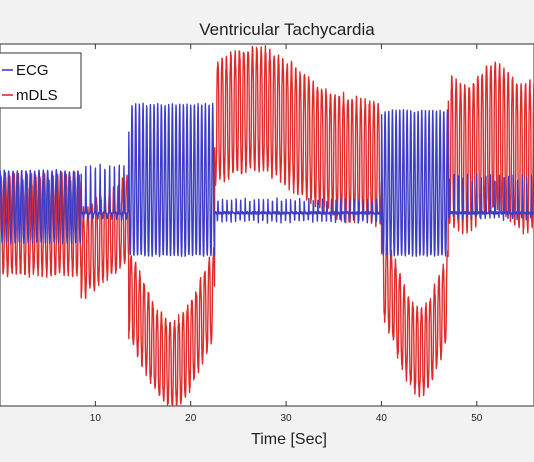  Describe the element at coordinates (287, 418) in the screenshot. I see `x-tick-label: 30` at that location.